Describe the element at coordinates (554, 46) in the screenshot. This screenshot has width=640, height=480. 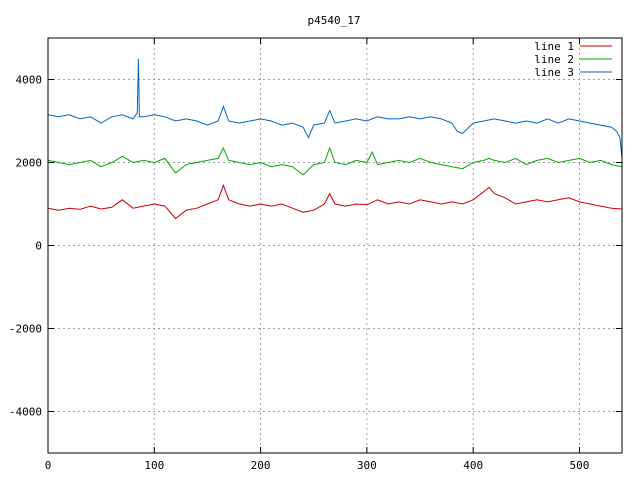
I see `legend-label-1: line 1` at that location.